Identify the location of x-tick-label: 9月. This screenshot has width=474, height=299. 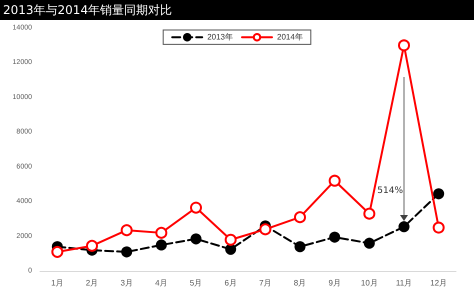
(334, 283).